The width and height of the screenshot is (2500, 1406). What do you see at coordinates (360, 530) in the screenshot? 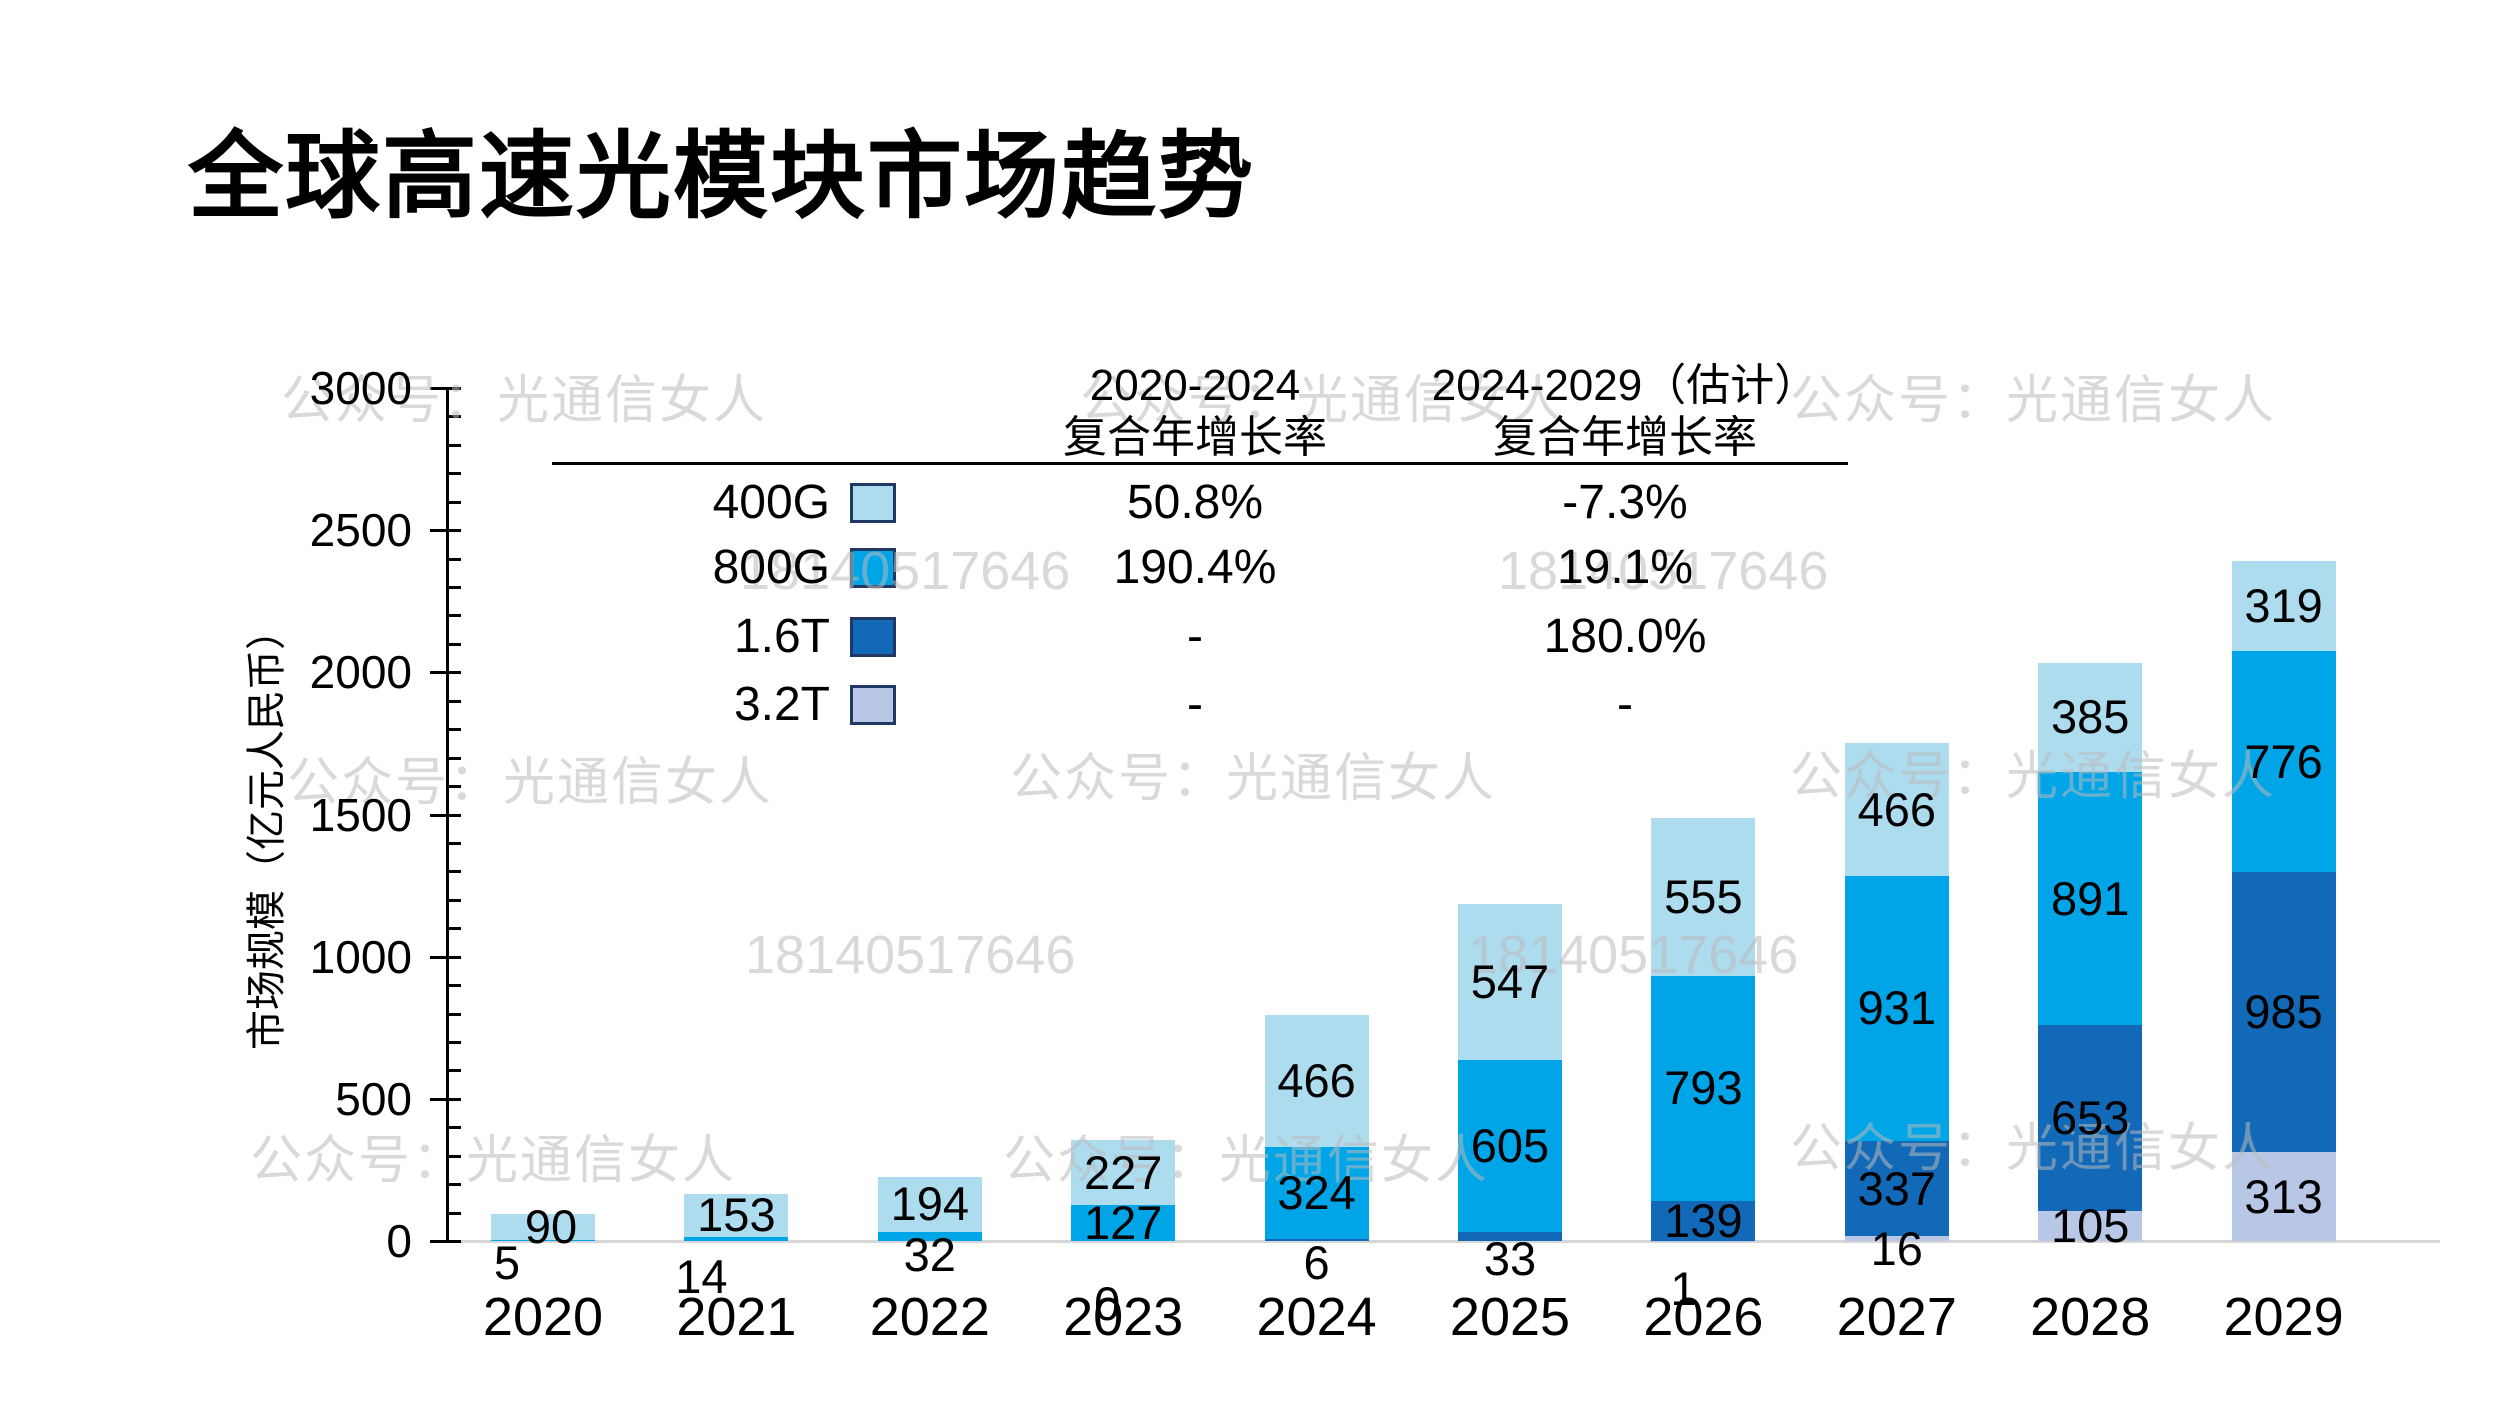
I see `y-tick-label: 2500` at bounding box center [360, 530].